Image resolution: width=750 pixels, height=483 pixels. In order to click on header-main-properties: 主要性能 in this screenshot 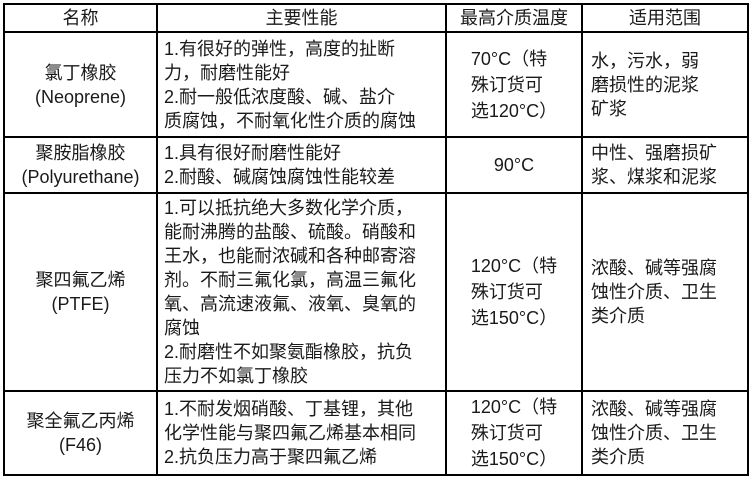, I will do `click(301, 18)`.